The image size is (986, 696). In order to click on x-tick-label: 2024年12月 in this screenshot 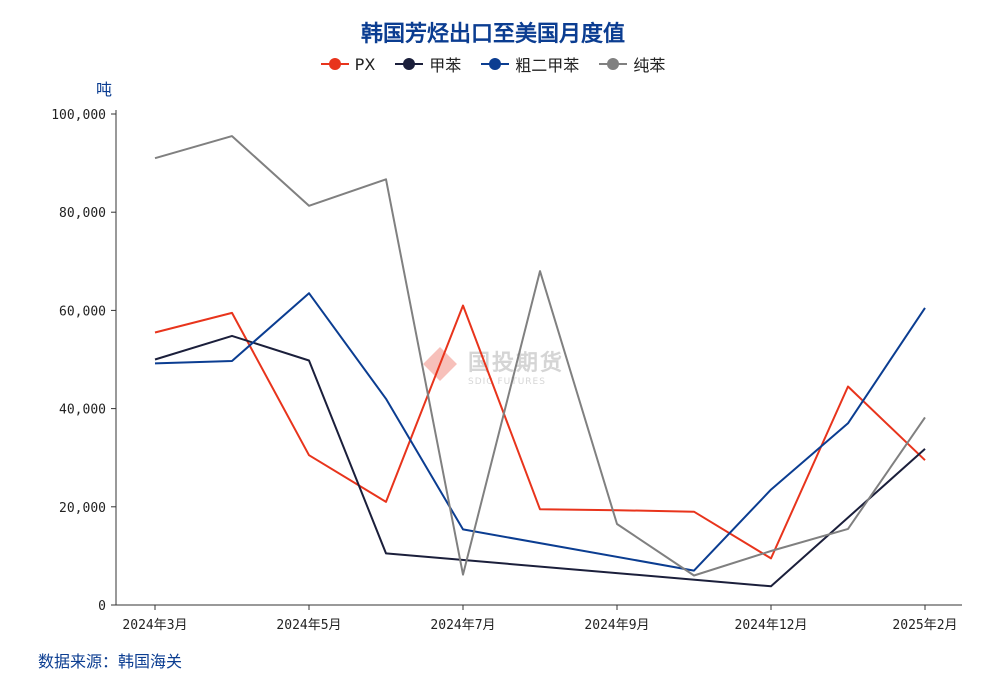, I will do `click(771, 625)`.